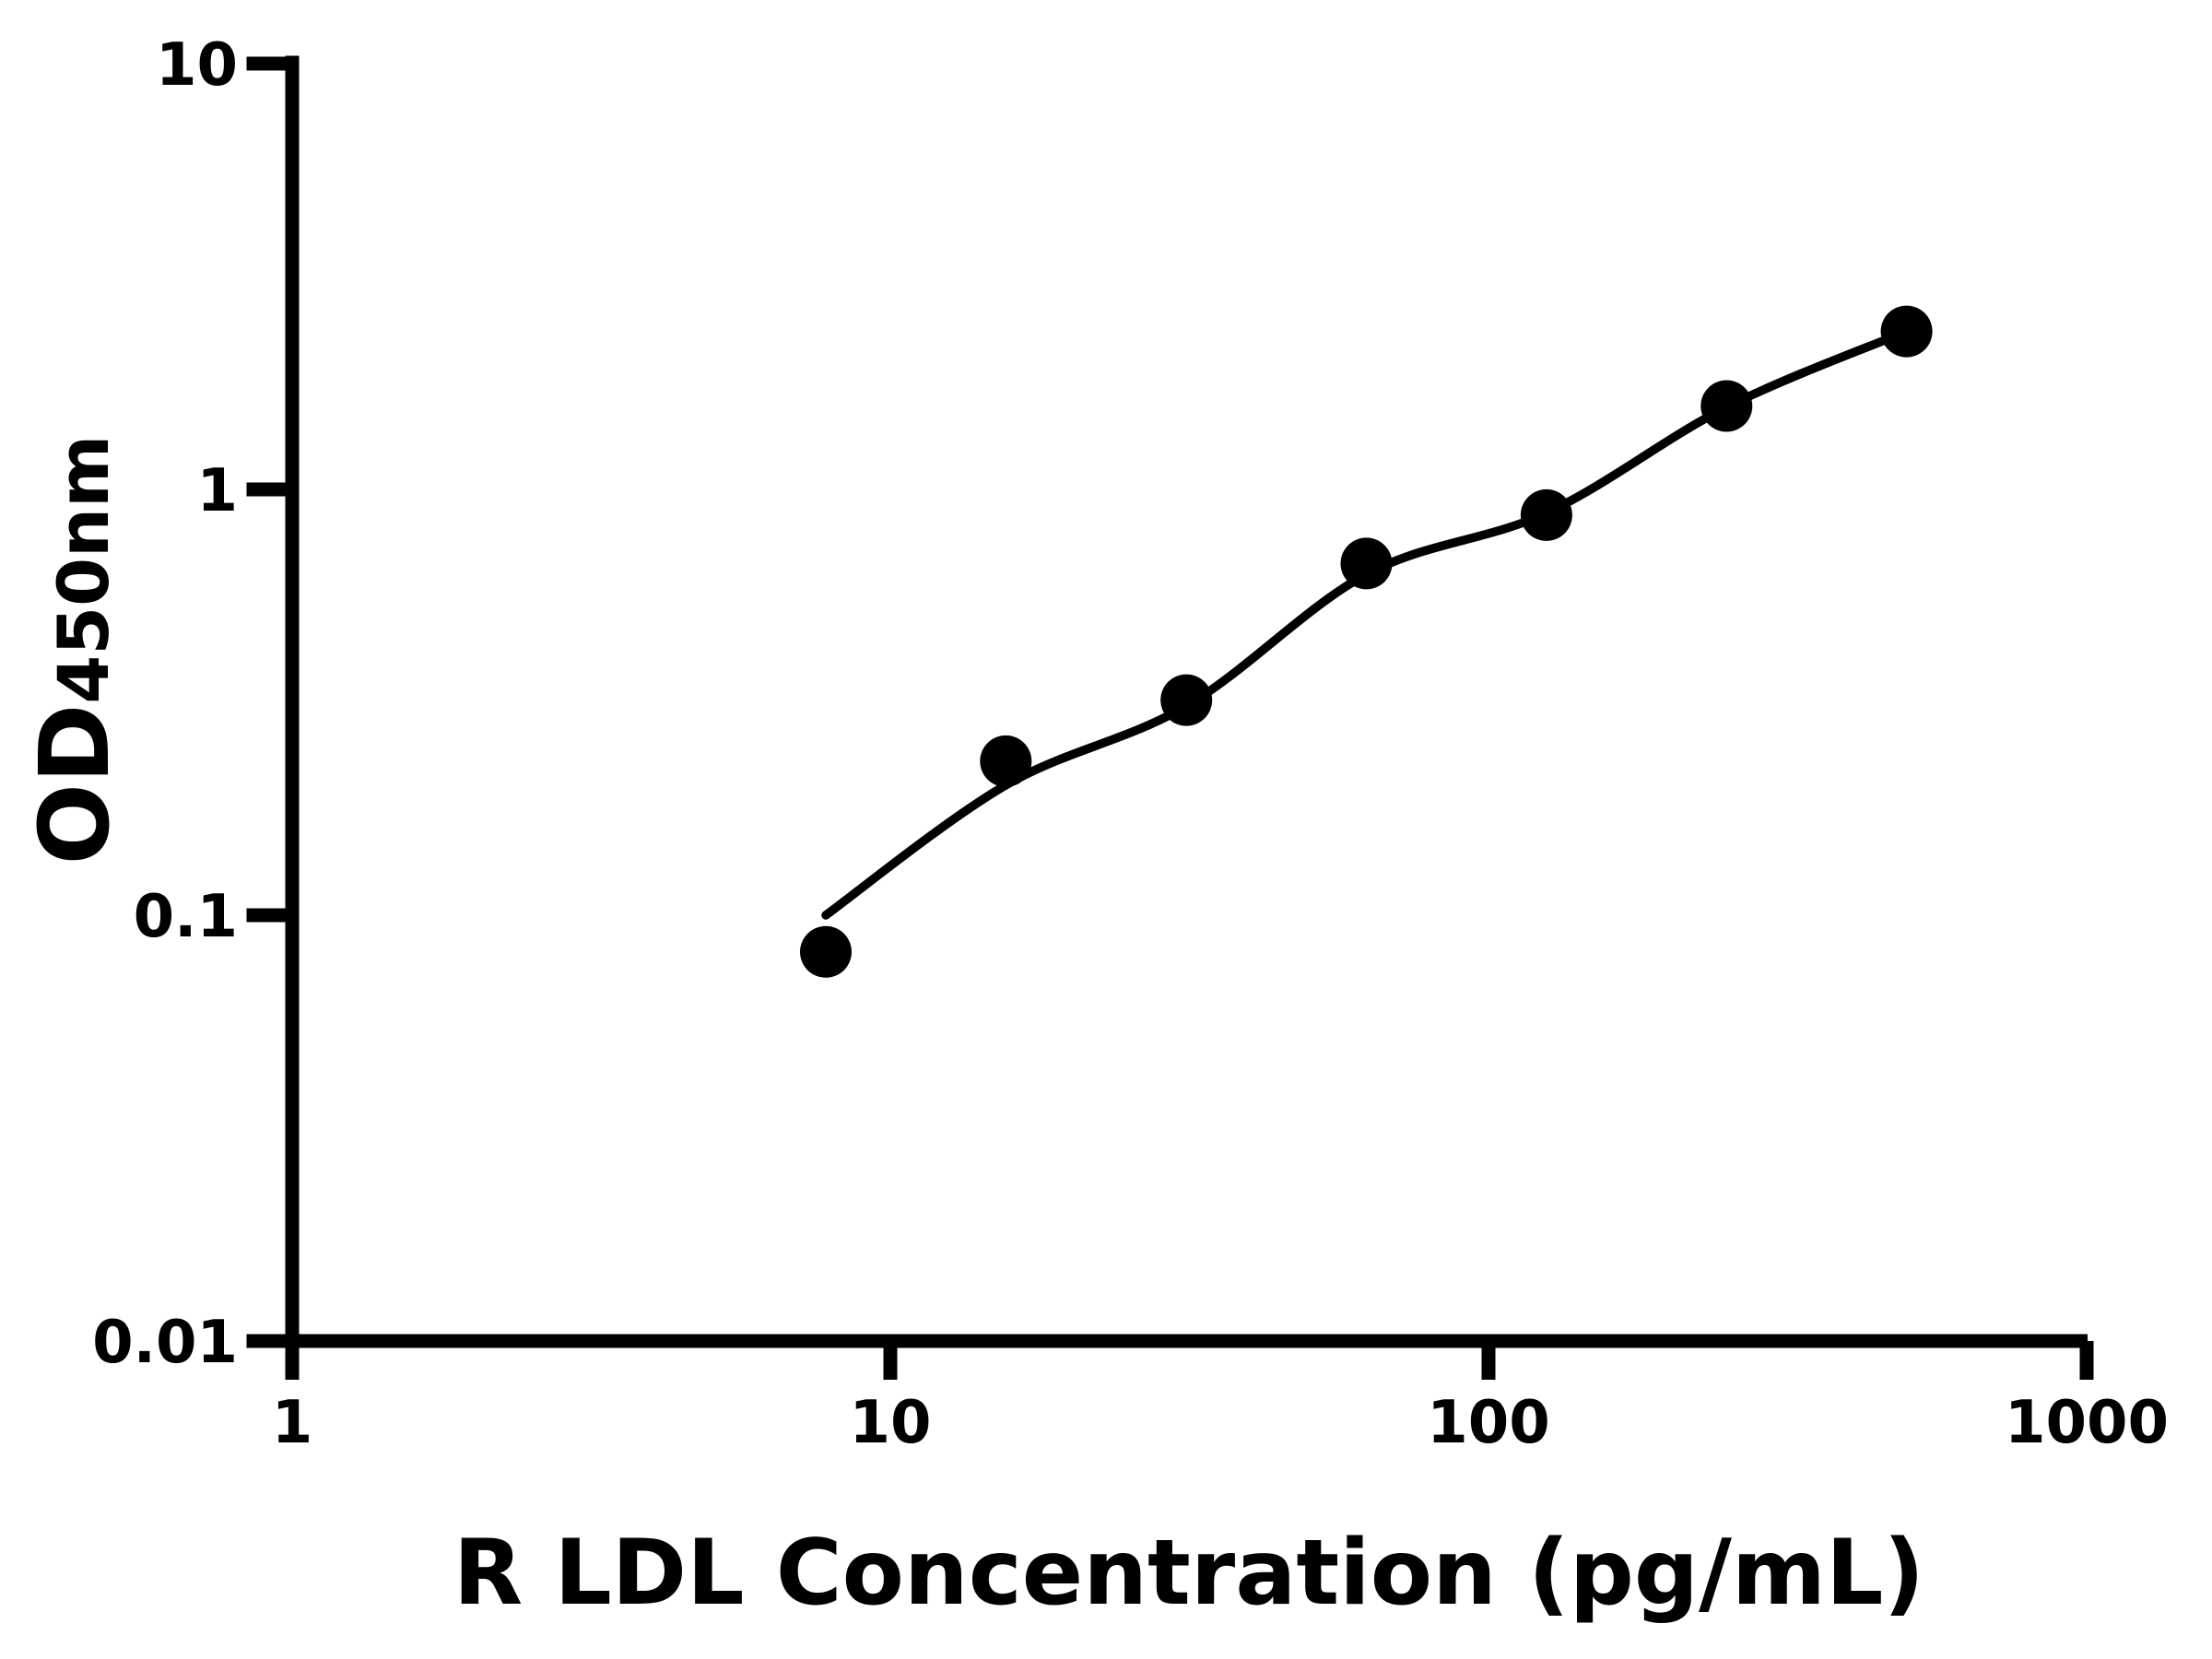 Image resolution: width=2212 pixels, height=1659 pixels. What do you see at coordinates (217, 491) in the screenshot?
I see `y-tick-label: 1` at bounding box center [217, 491].